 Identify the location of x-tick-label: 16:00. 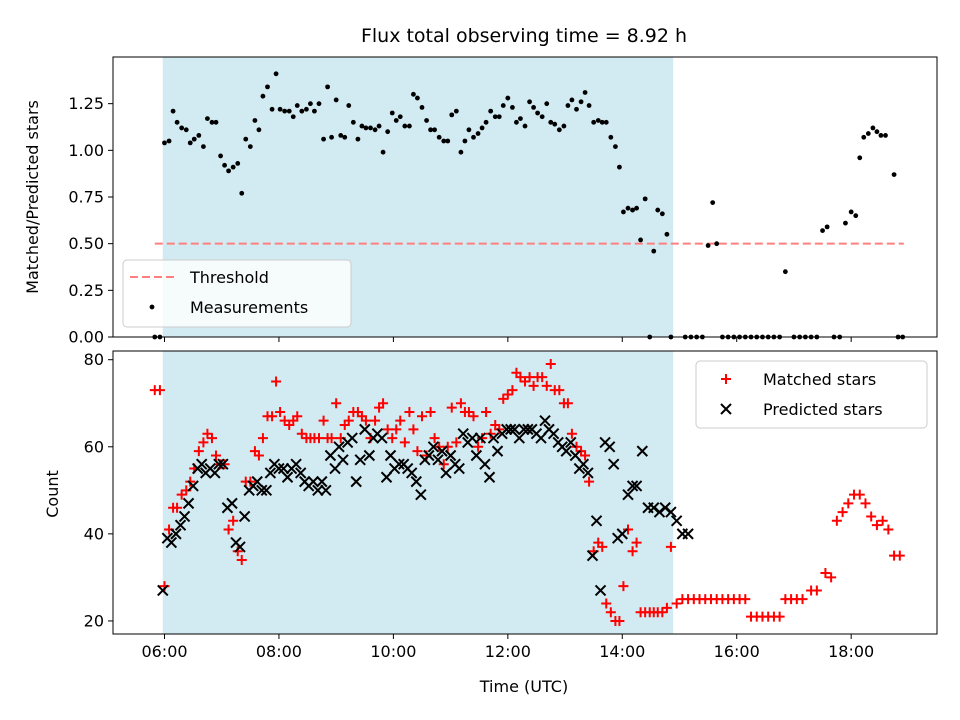
(737, 651).